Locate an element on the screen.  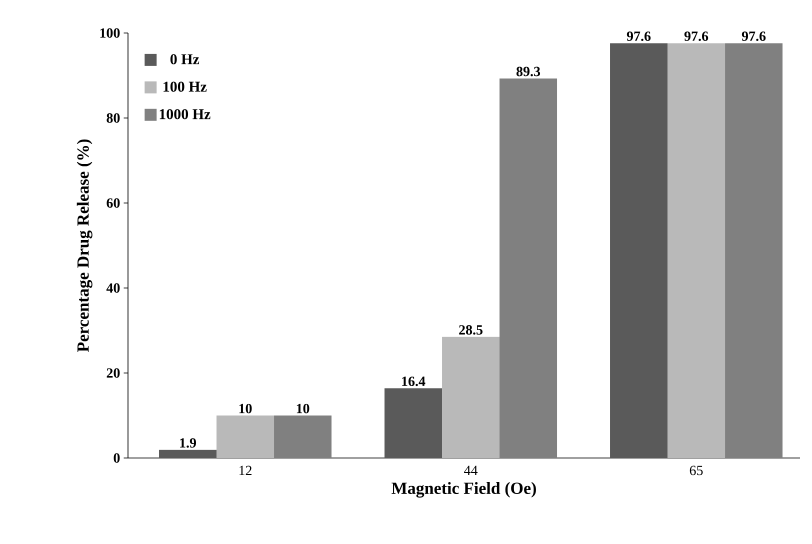
legend-label: 1000 Hz is located at coordinates (185, 114).